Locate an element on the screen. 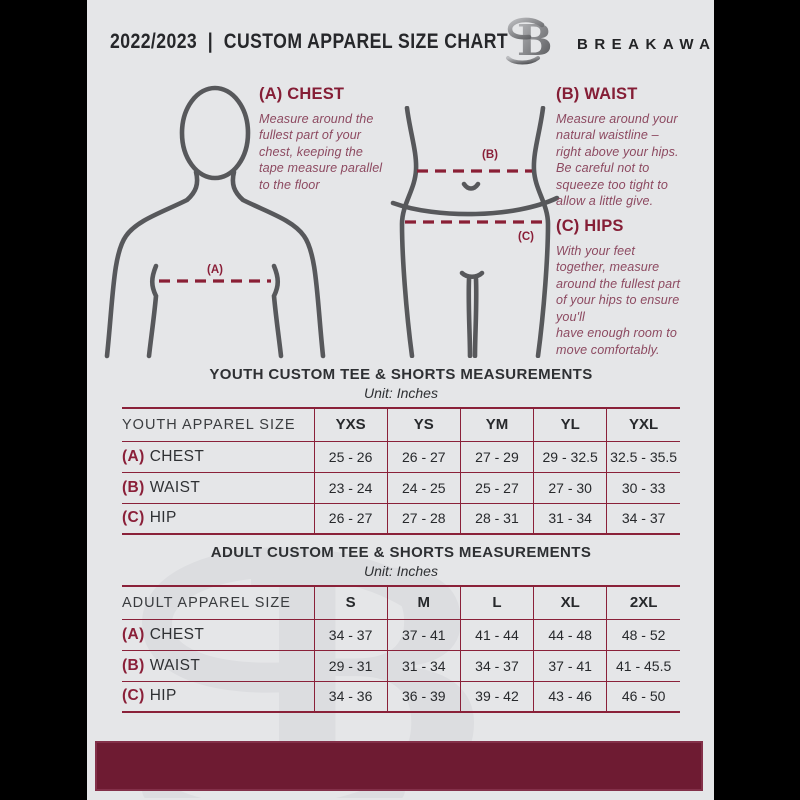 Image resolution: width=800 pixels, height=800 pixels. right-shoulder-arm-outline is located at coordinates (278, 264).